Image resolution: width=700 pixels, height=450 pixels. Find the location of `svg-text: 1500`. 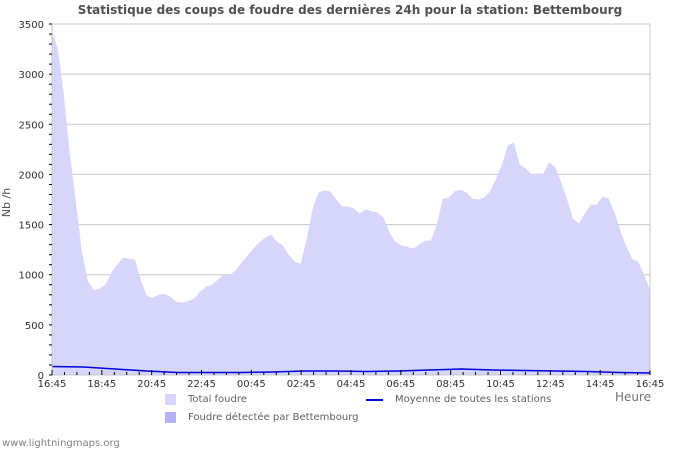

svg-text: 1500 is located at coordinates (31, 226).